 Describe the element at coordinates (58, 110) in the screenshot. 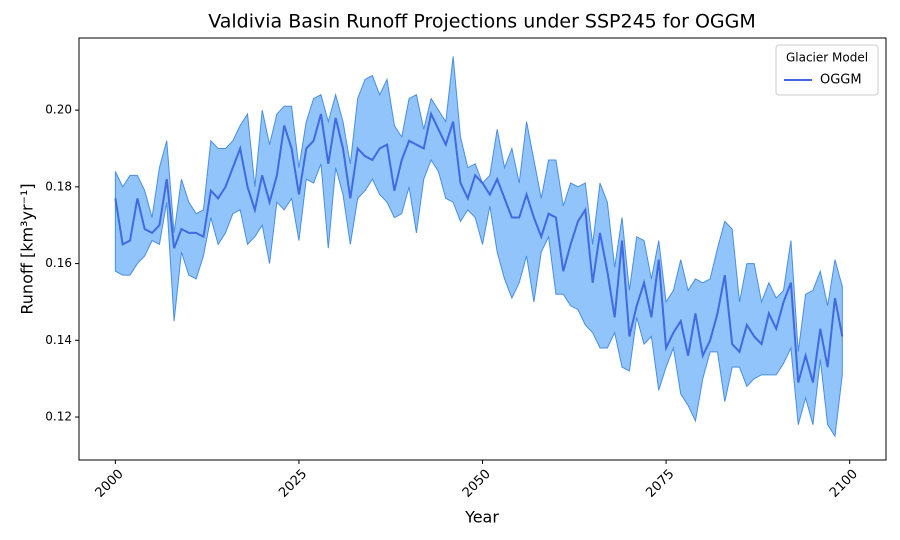

I see `y-tick-label: 0.20` at that location.